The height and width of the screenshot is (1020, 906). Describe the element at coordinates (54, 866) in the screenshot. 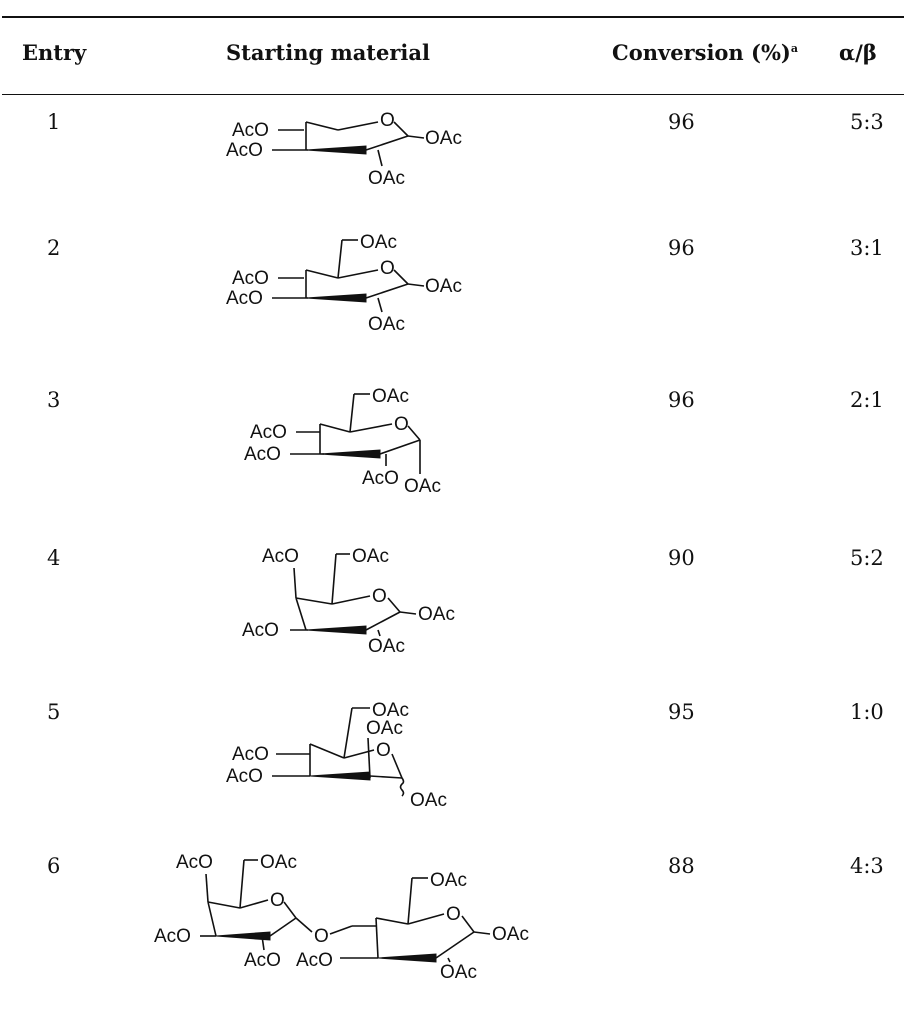

I see `entry-cell: 6` at that location.